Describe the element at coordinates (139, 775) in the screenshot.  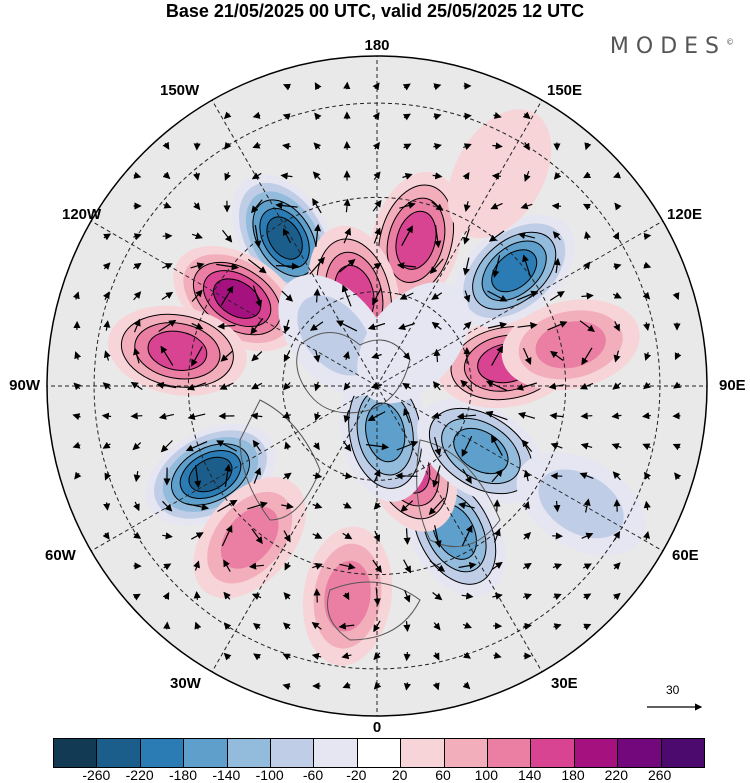
I see `colorbar-tick-label: -220` at that location.